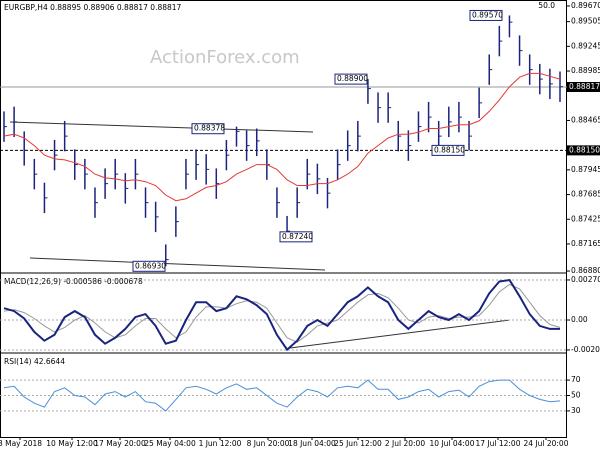  I want to click on y-tick-label: 70, so click(576, 379).